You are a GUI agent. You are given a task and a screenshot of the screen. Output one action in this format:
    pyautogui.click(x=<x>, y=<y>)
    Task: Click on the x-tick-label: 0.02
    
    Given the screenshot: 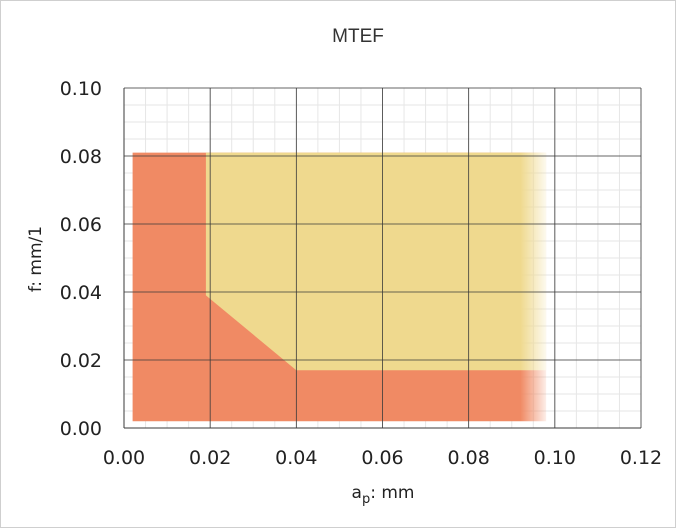 What is the action you would take?
    pyautogui.click(x=210, y=458)
    